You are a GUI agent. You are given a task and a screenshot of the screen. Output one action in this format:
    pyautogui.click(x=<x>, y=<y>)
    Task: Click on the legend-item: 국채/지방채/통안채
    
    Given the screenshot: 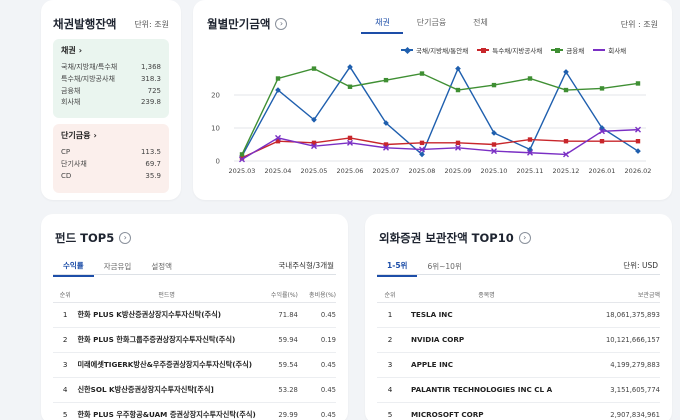 What is the action you would take?
    pyautogui.click(x=434, y=50)
    